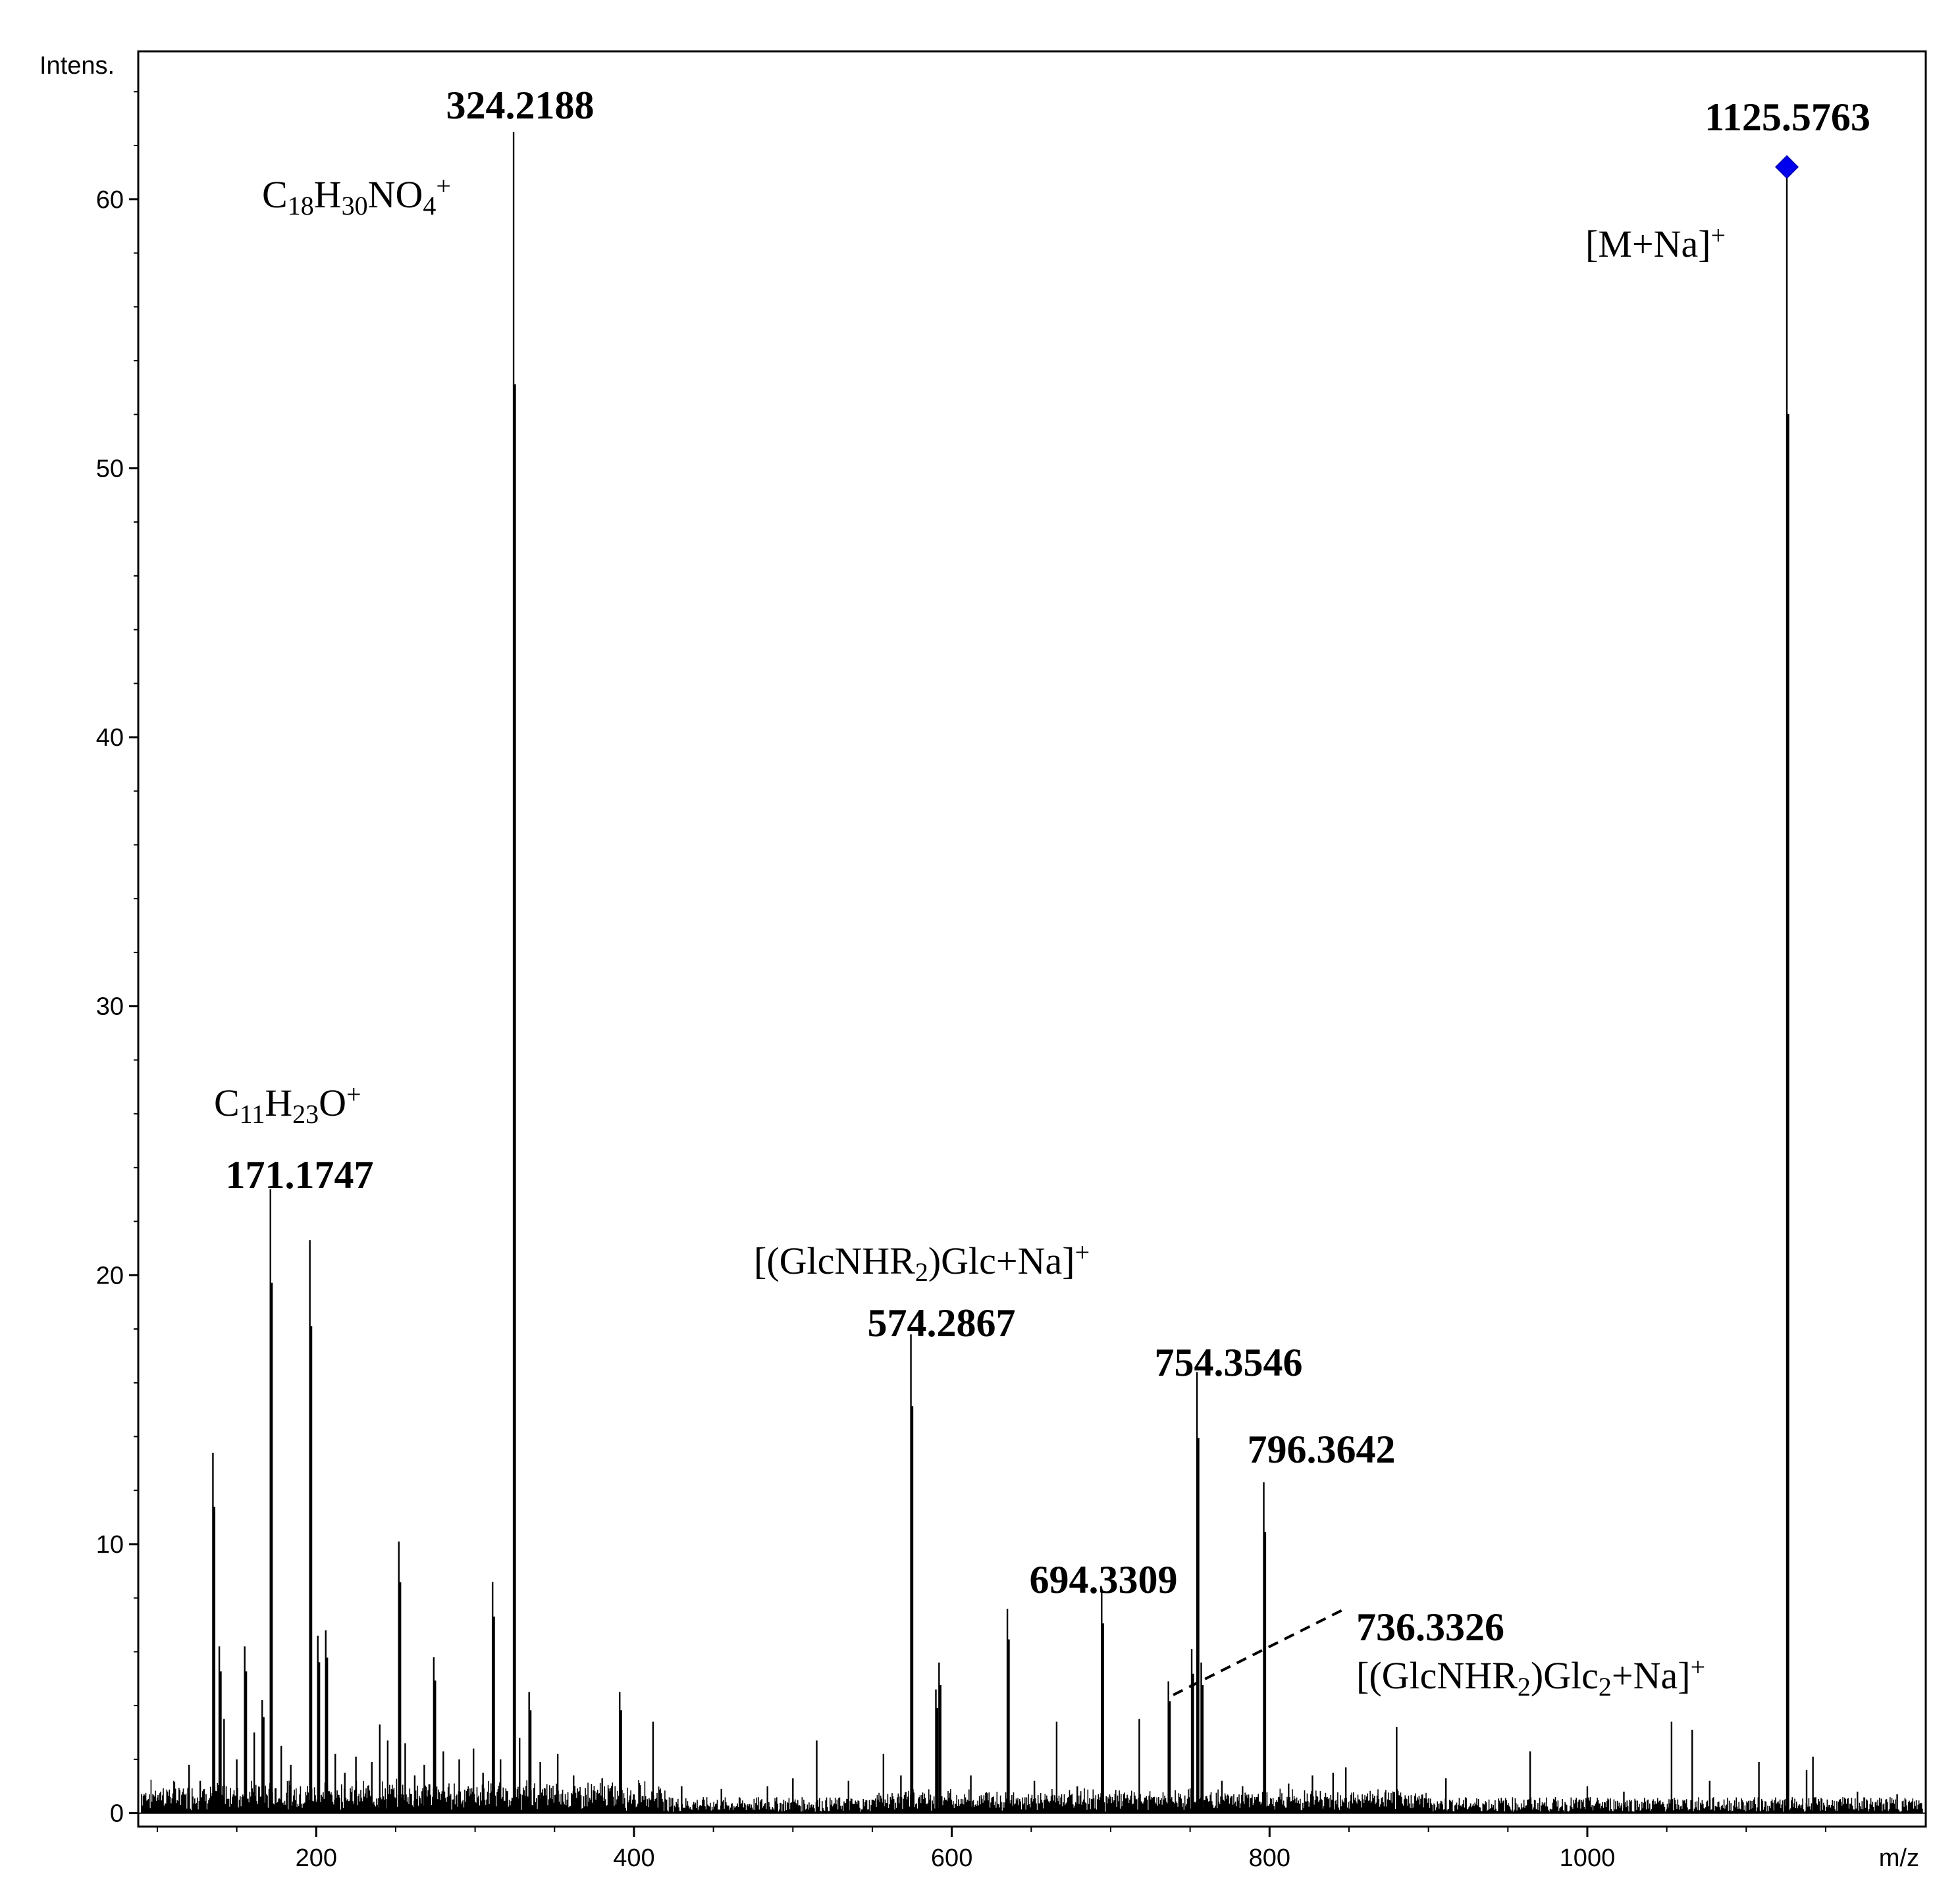 Image resolution: width=1960 pixels, height=1899 pixels. What do you see at coordinates (1260, 1651) in the screenshot?
I see `leader-dashed-line` at bounding box center [1260, 1651].